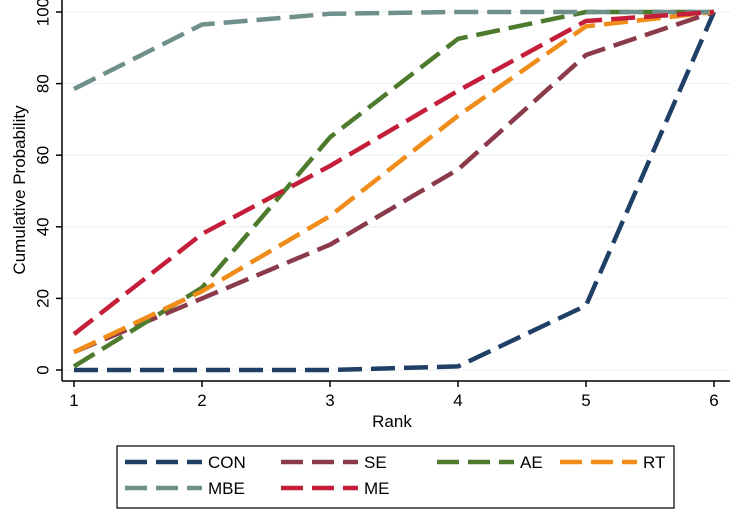  Describe the element at coordinates (226, 488) in the screenshot. I see `legend-label-mbe: MBE` at that location.